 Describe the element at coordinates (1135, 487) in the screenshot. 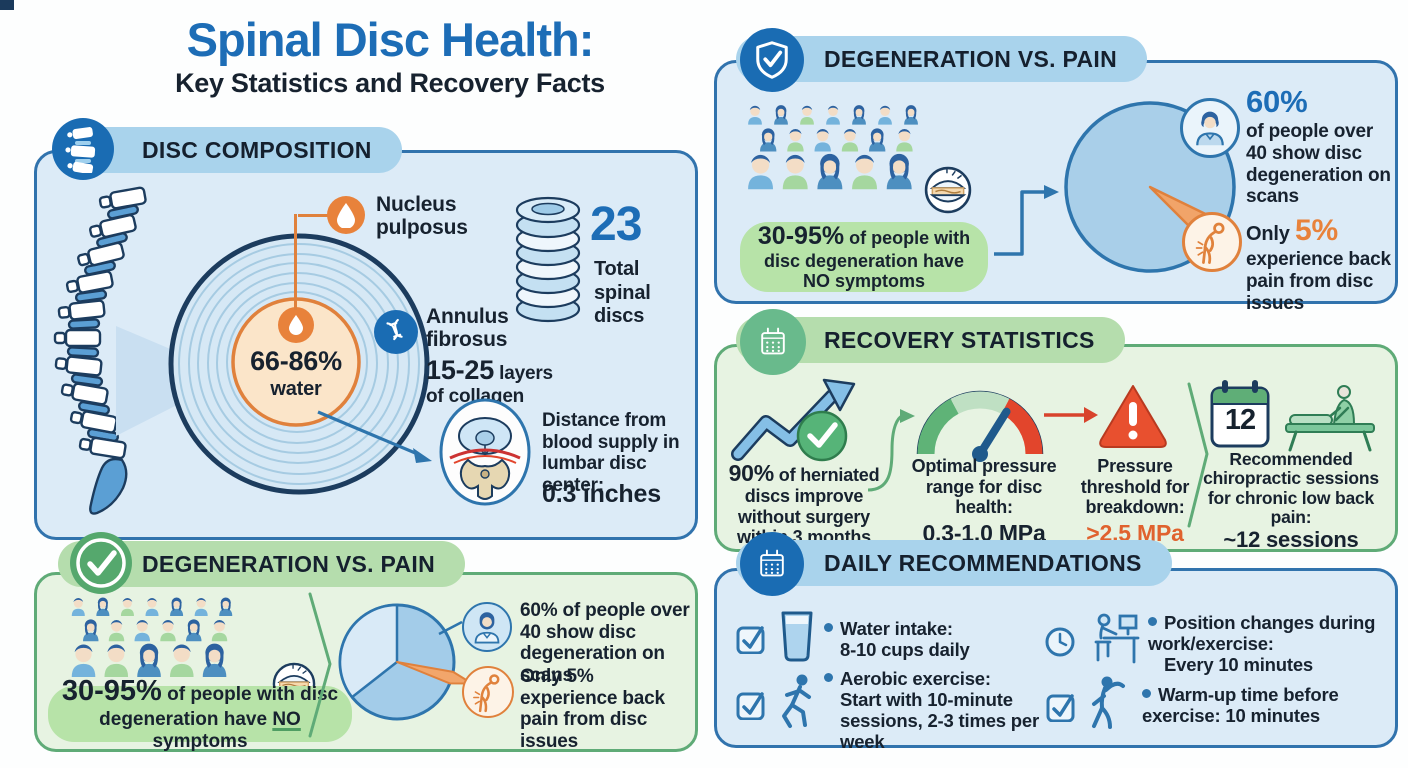

I see `threshold-label: Pressure threshold for breakdown:` at that location.